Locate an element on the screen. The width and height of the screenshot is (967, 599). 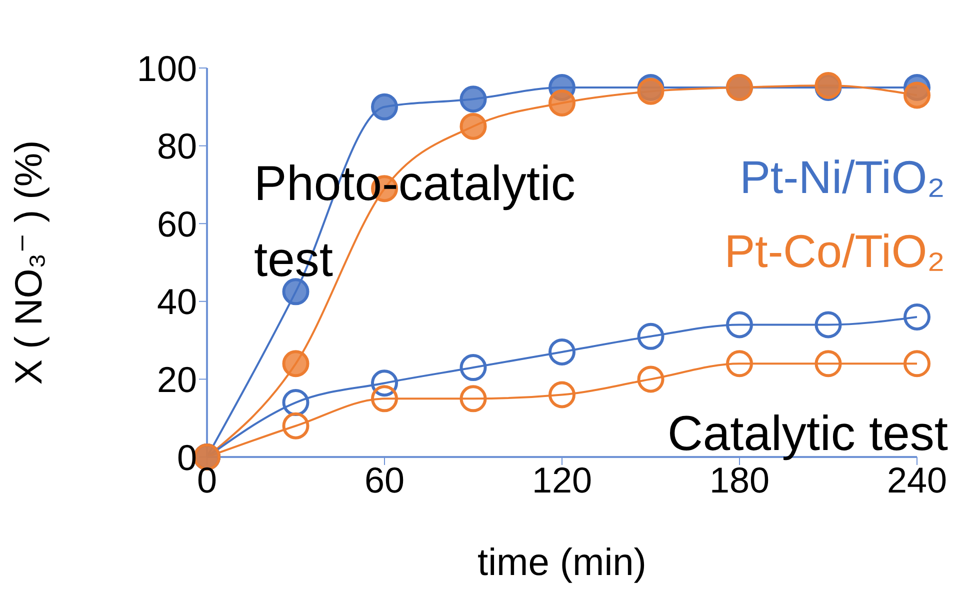
text: Pt-Co/TiO₂ is located at coordinates (834, 251).